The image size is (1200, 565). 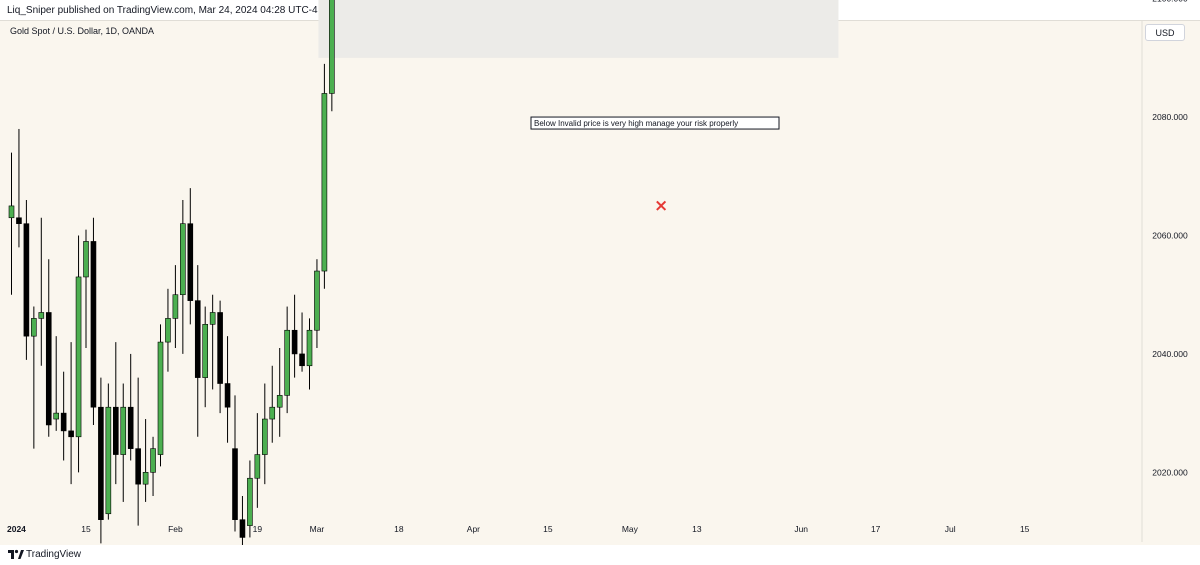 What do you see at coordinates (600, 555) in the screenshot?
I see `footer: TradingView` at bounding box center [600, 555].